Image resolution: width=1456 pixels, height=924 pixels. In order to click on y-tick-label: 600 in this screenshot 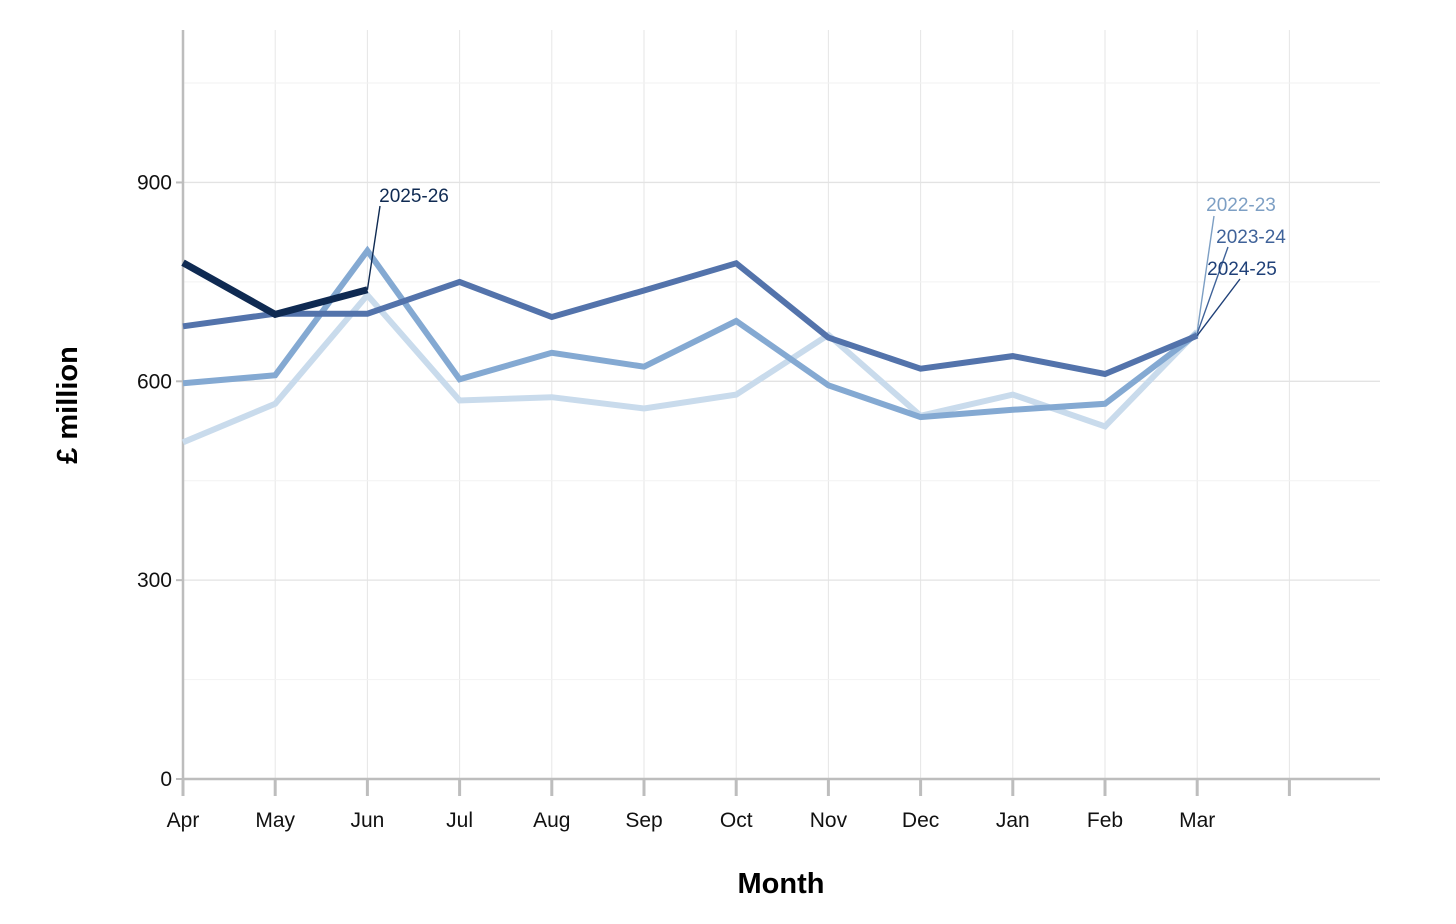, I will do `click(154, 381)`.